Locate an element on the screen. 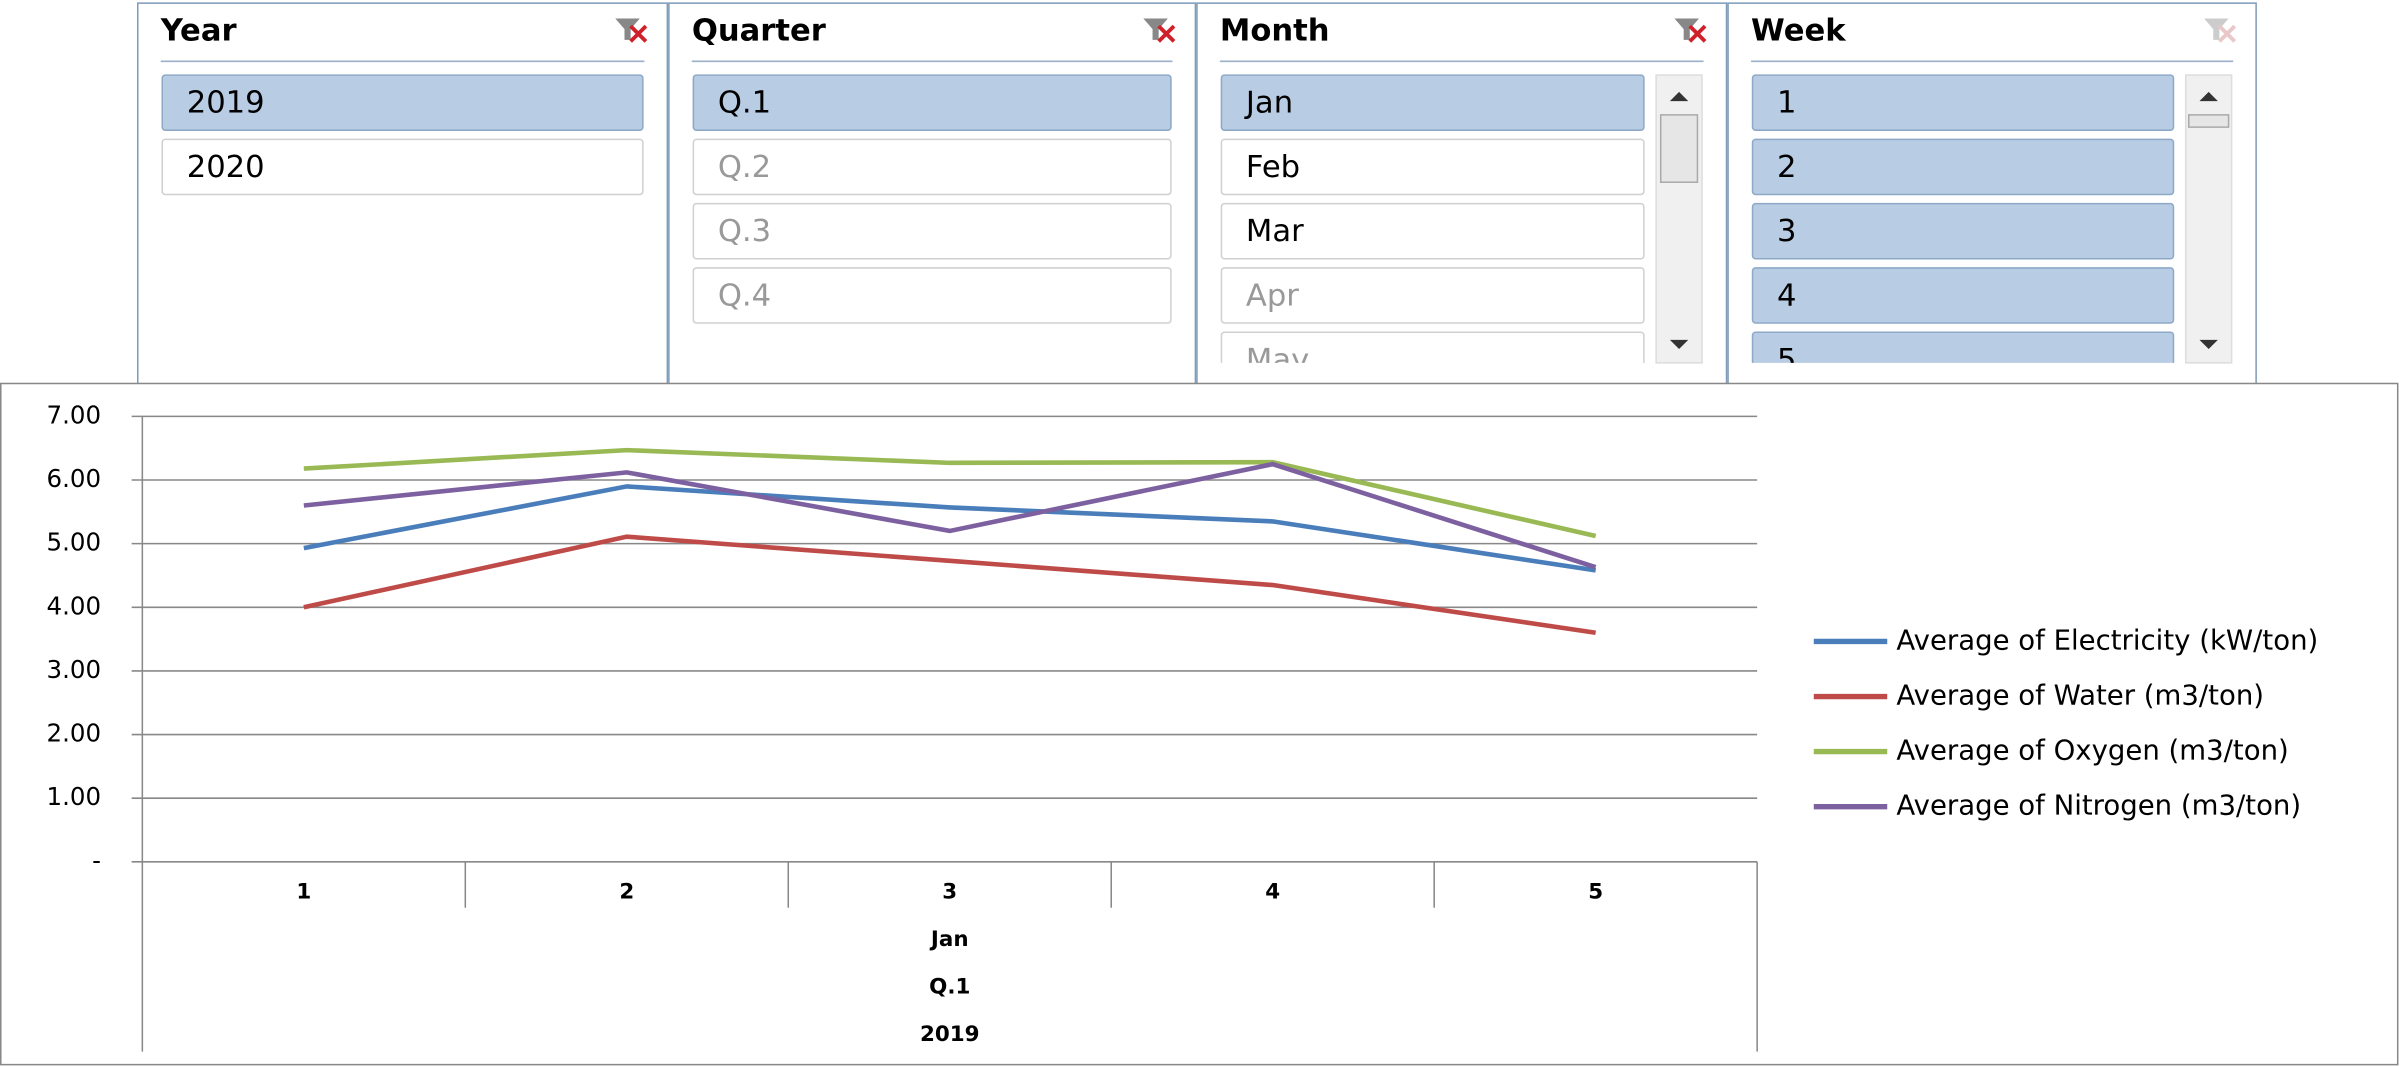 This screenshot has height=1067, width=2400. item-label: 5 is located at coordinates (1786, 360).